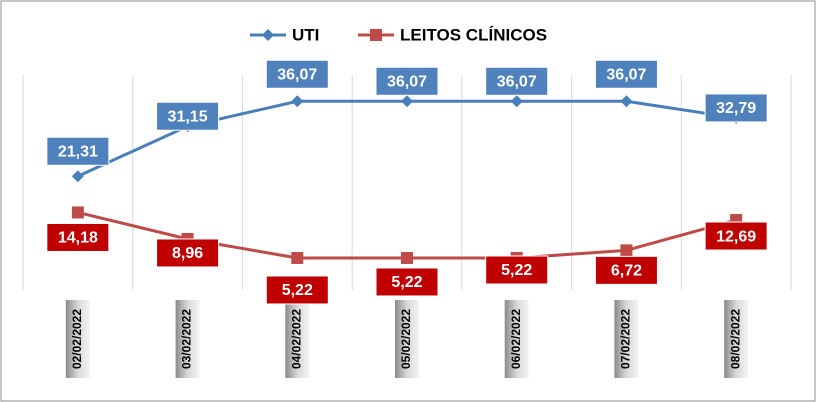  I want to click on data-label: 8,96, so click(187, 253).